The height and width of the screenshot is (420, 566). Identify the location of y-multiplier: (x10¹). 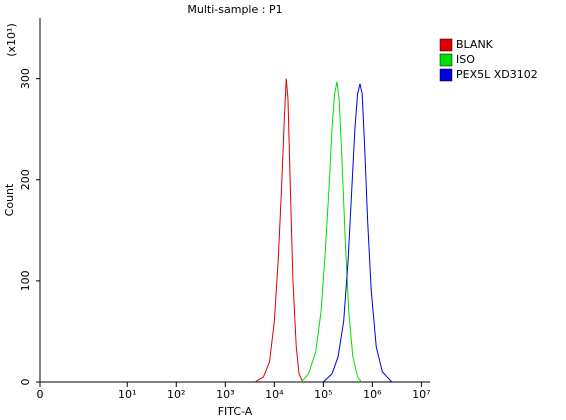
(11, 40).